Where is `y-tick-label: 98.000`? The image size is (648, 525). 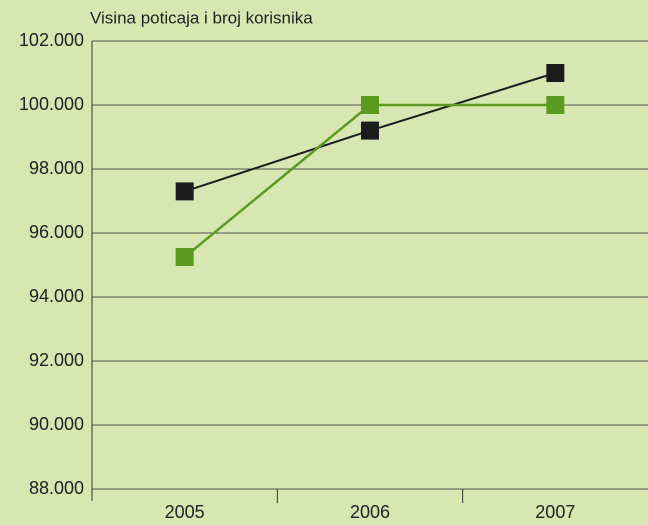
y-tick-label: 98.000 is located at coordinates (56, 168).